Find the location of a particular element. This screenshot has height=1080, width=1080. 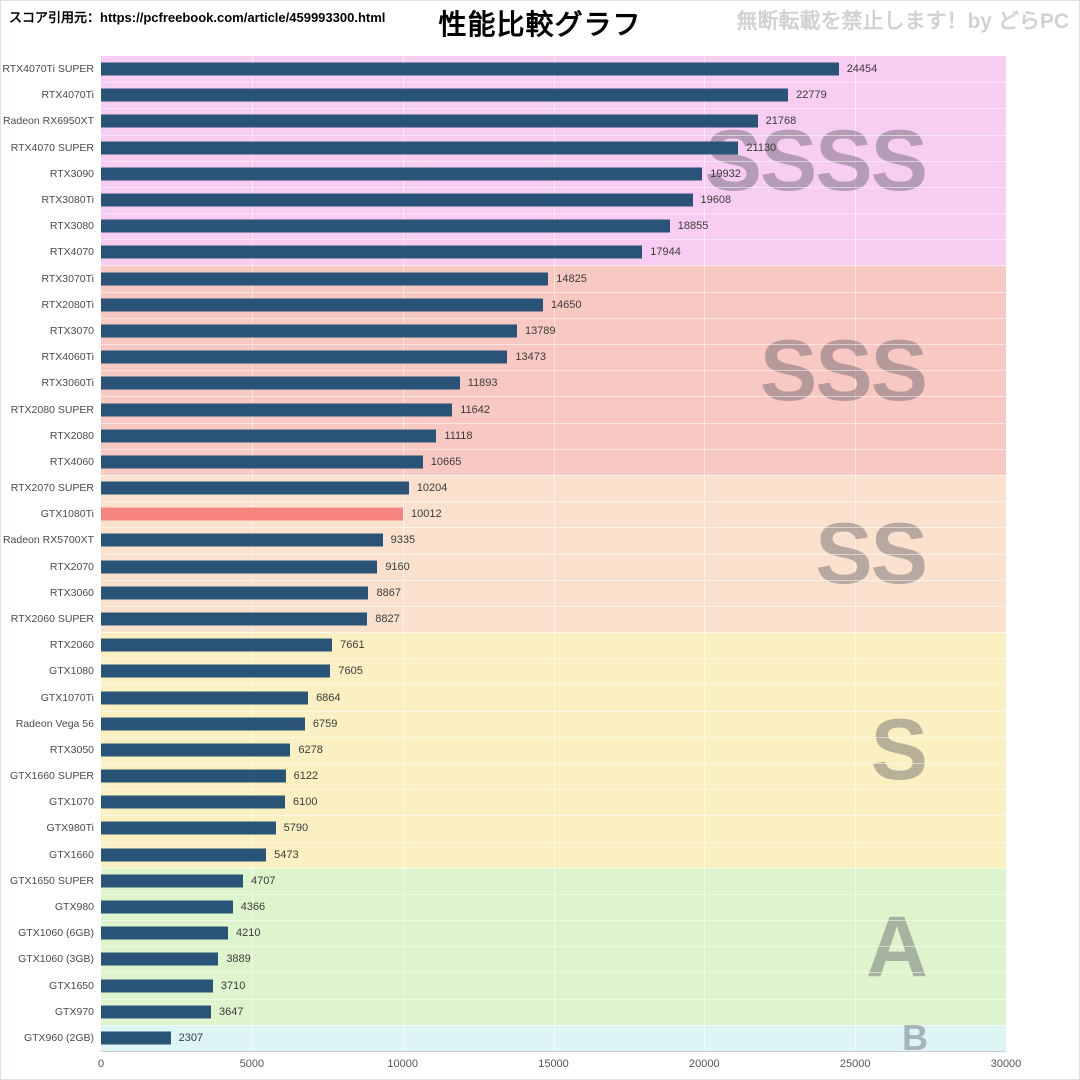

chart-row: RTX2060 7661 is located at coordinates (540, 645).